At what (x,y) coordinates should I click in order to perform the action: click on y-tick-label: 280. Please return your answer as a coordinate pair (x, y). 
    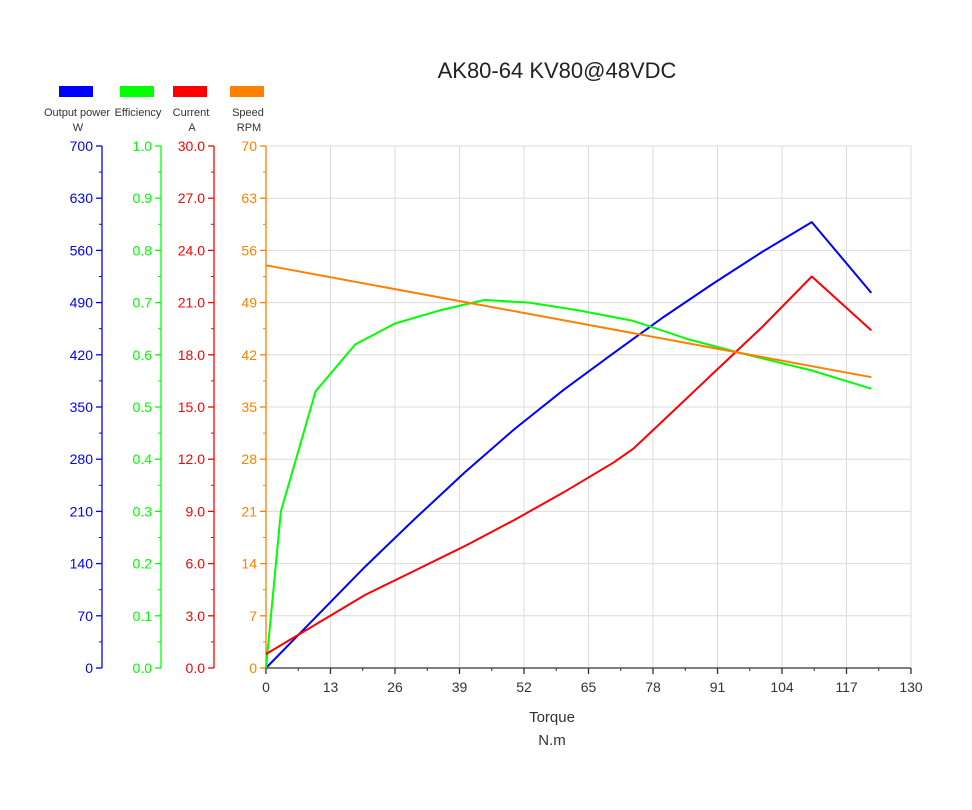
    Looking at the image, I should click on (82, 459).